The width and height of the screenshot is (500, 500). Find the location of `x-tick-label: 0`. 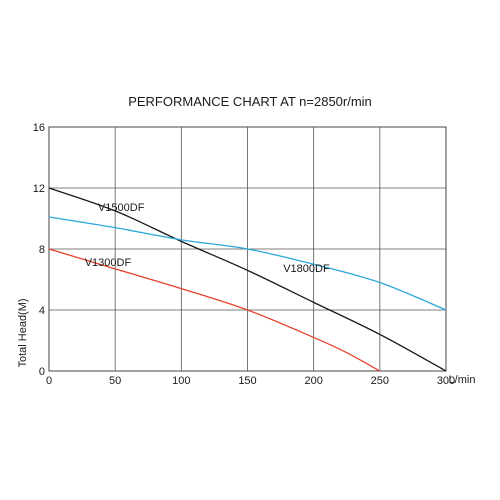

x-tick-label: 0 is located at coordinates (49, 381).